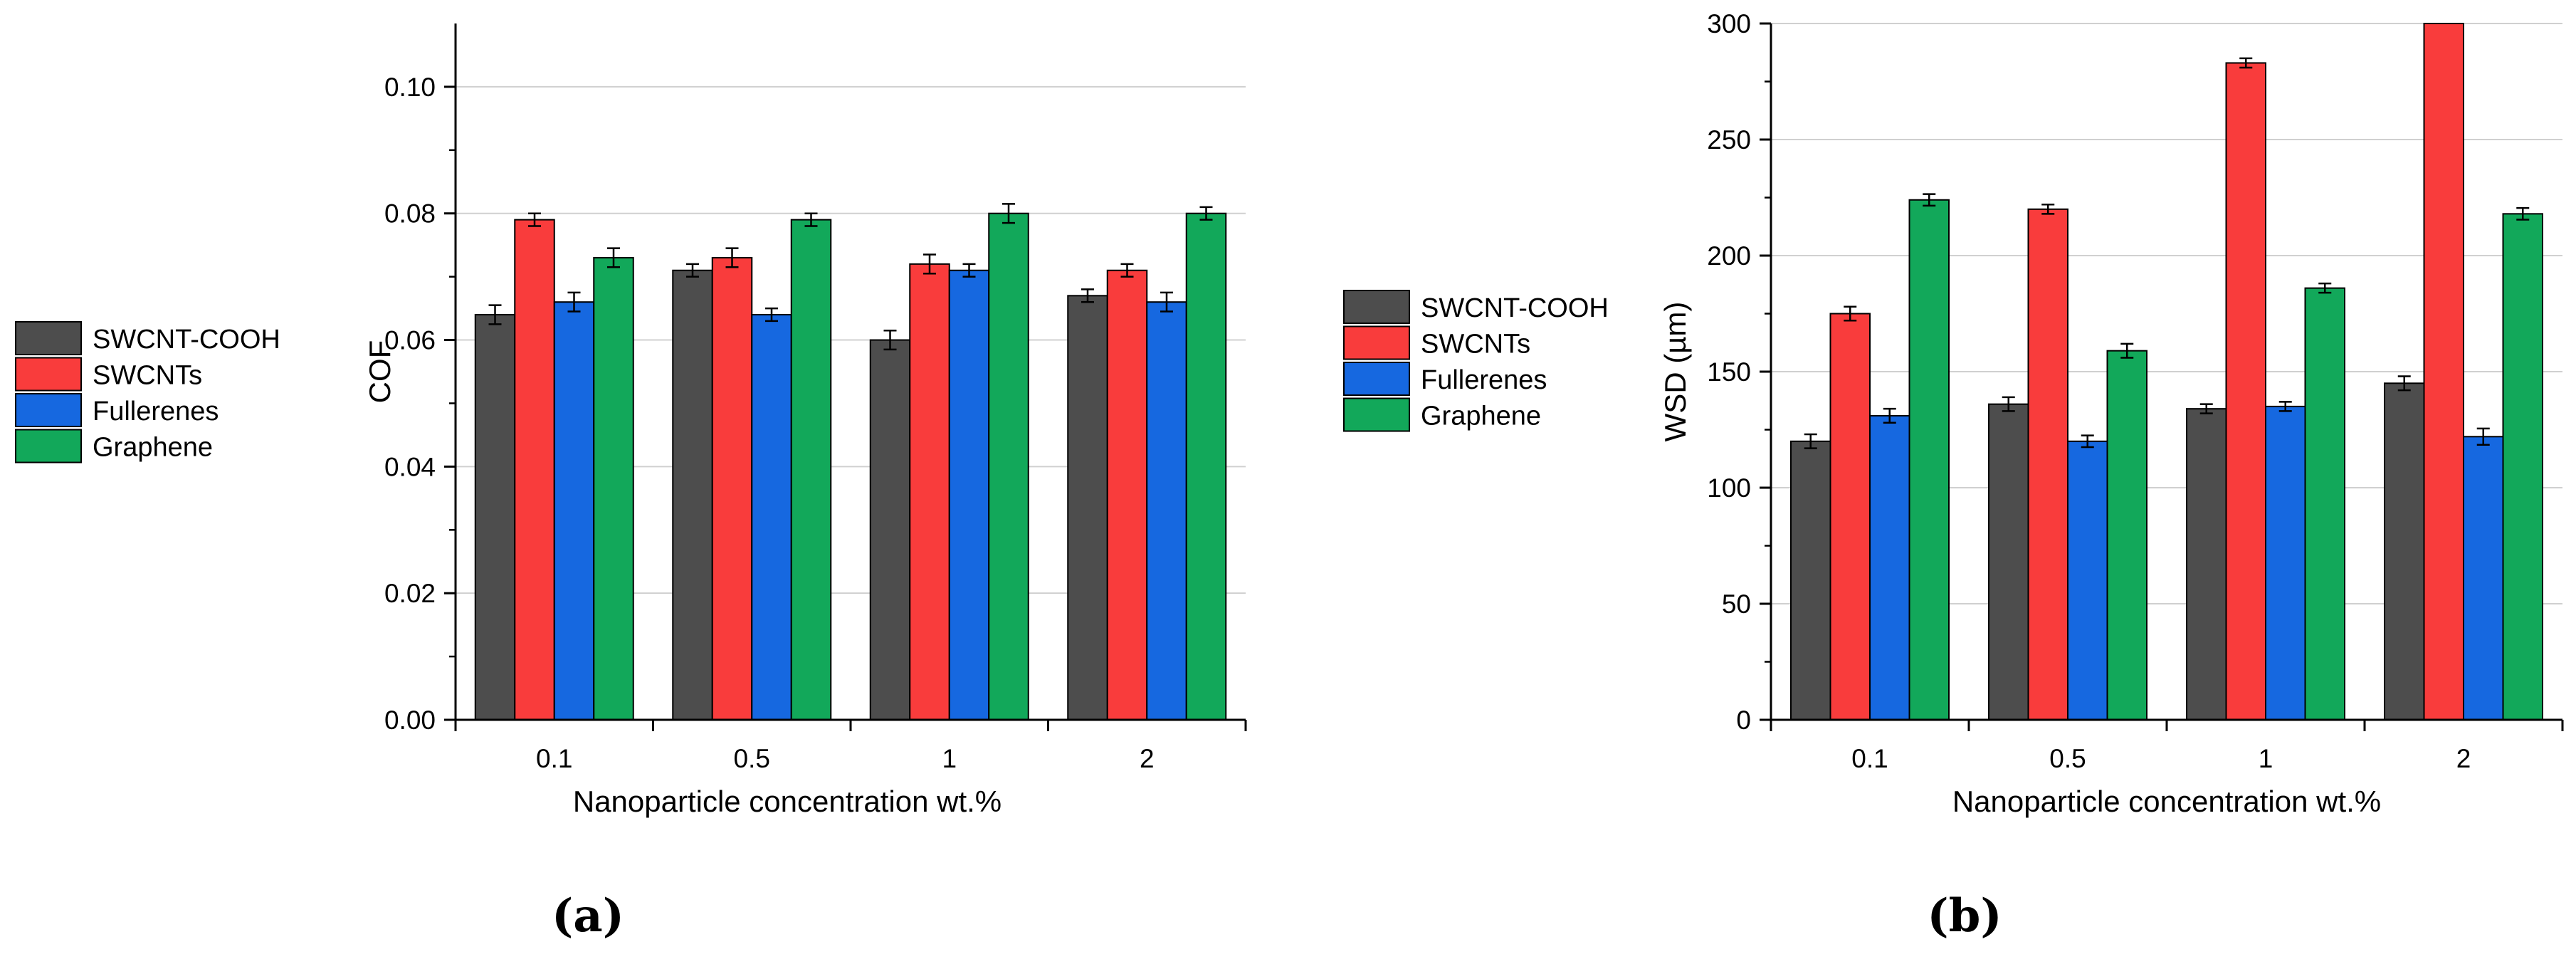 The width and height of the screenshot is (2576, 969). What do you see at coordinates (1481, 416) in the screenshot?
I see `panel-b-legend-label: Graphene` at bounding box center [1481, 416].